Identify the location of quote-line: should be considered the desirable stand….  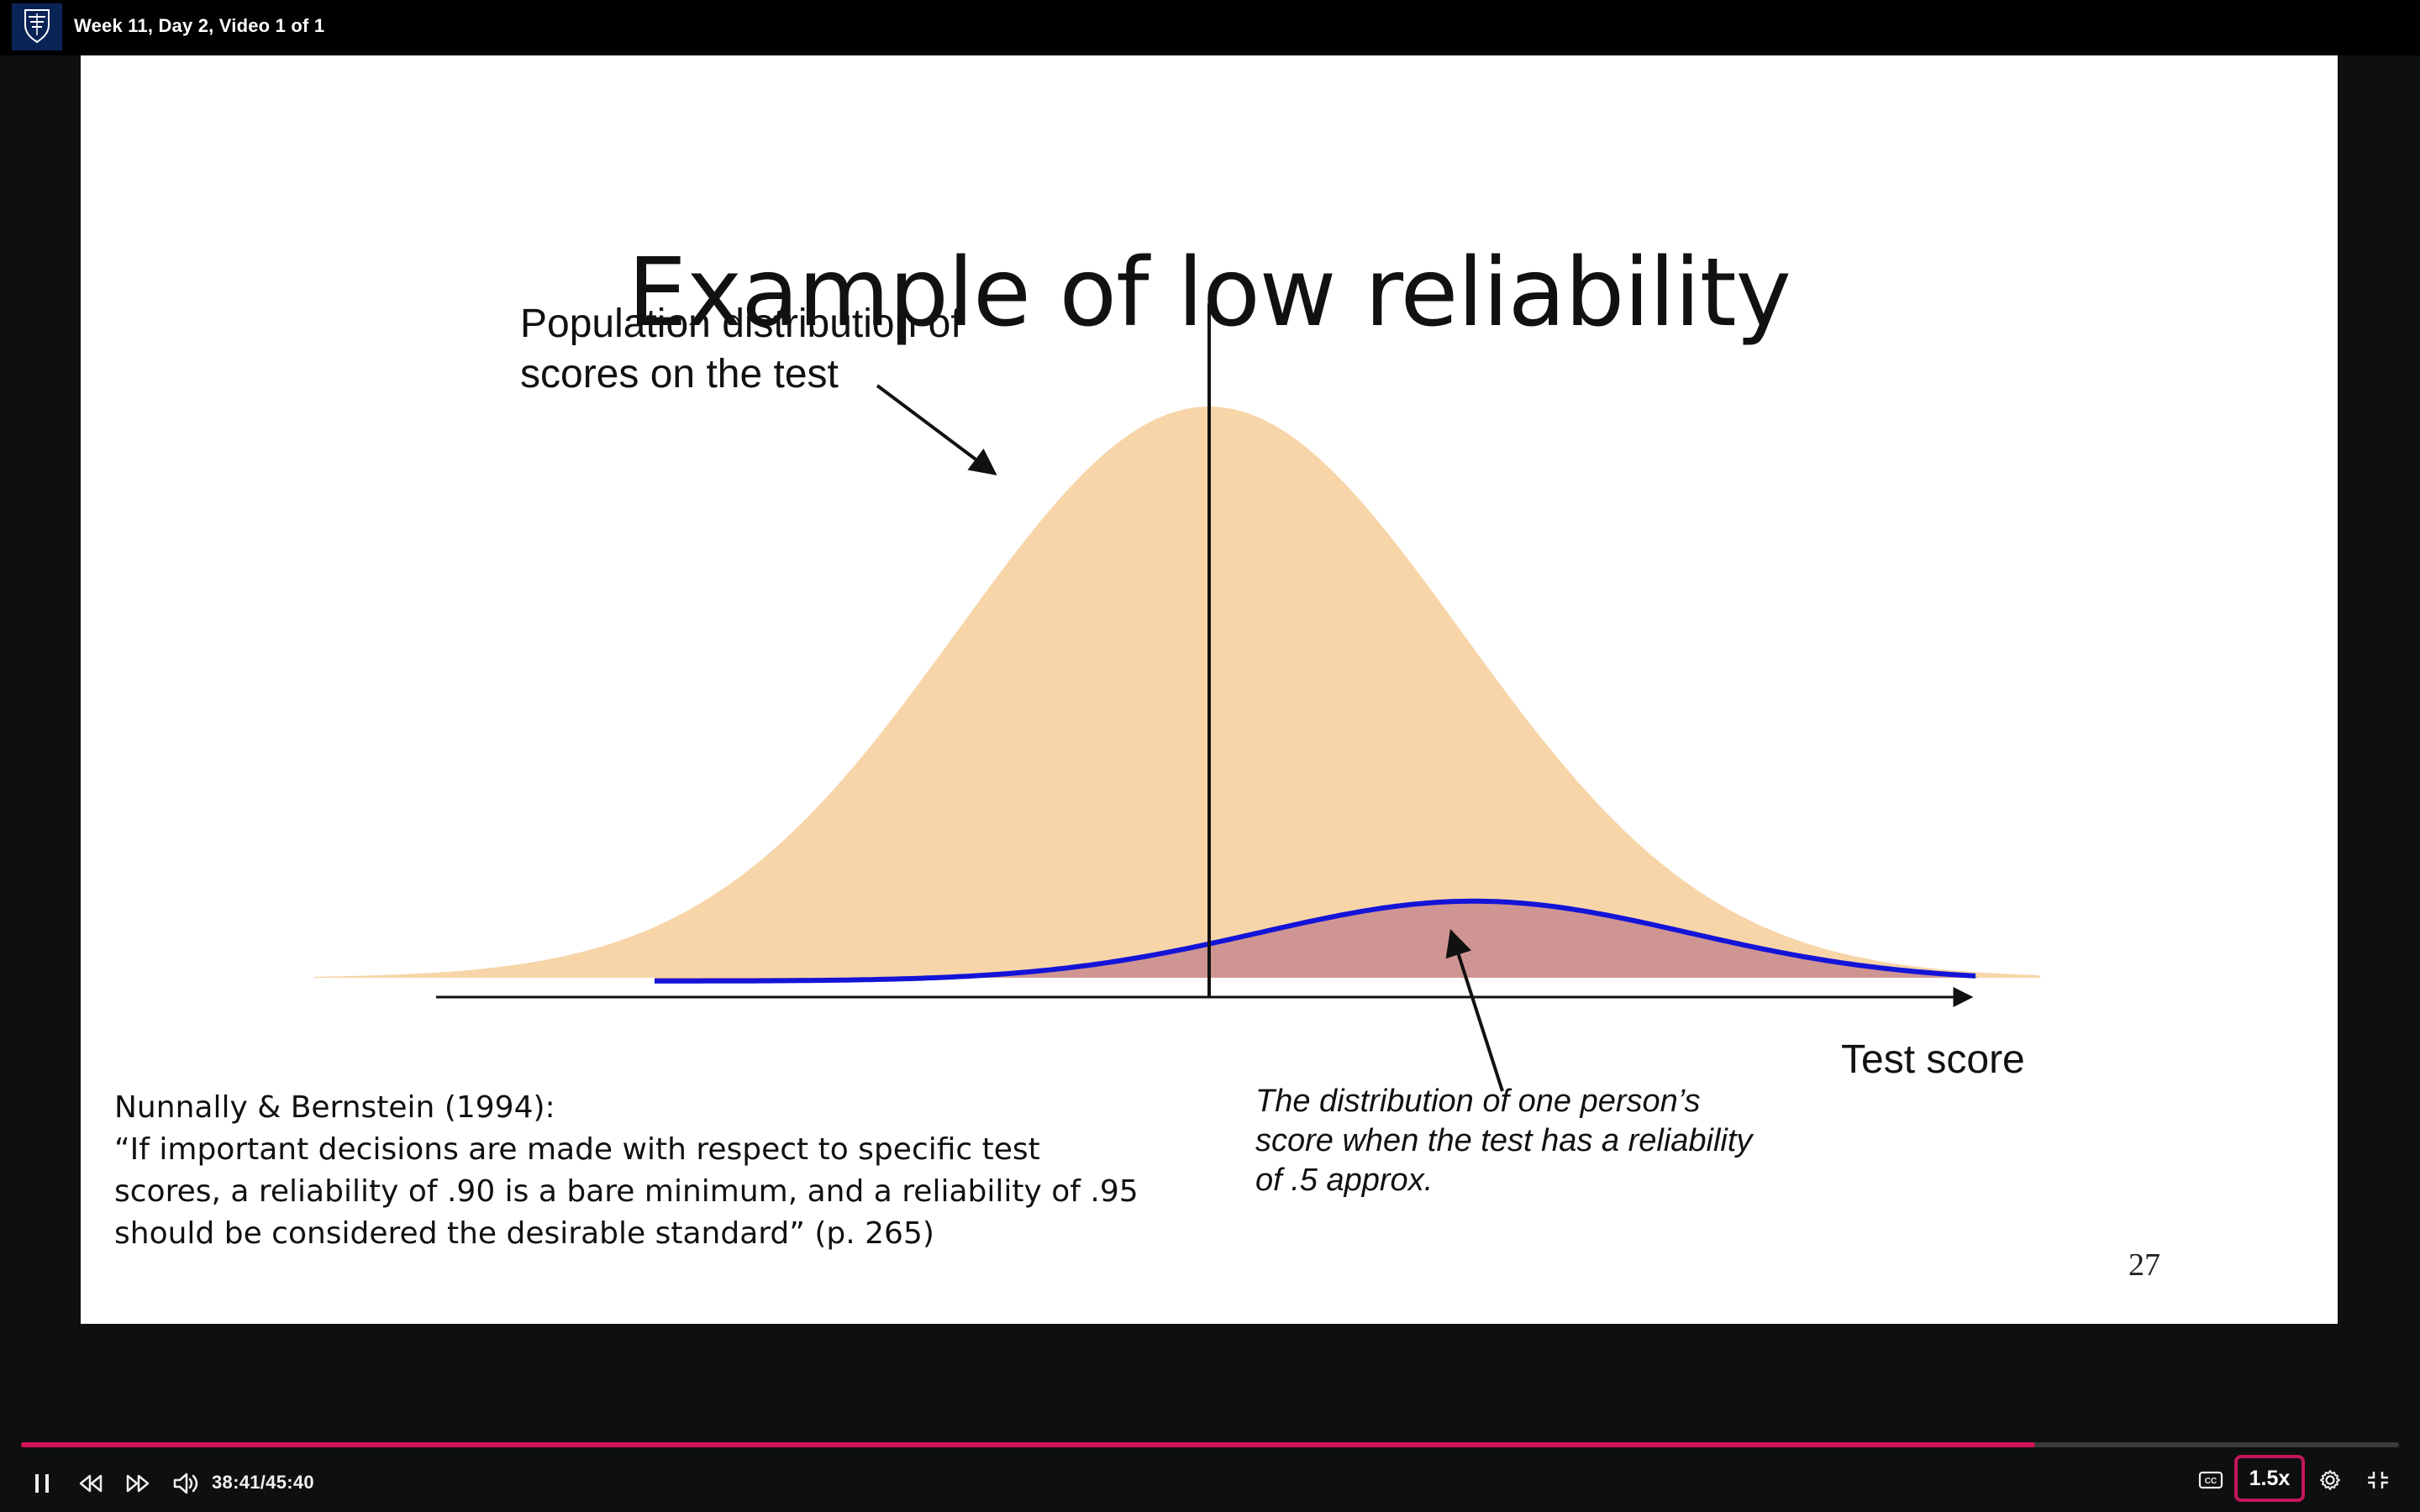
(524, 1233).